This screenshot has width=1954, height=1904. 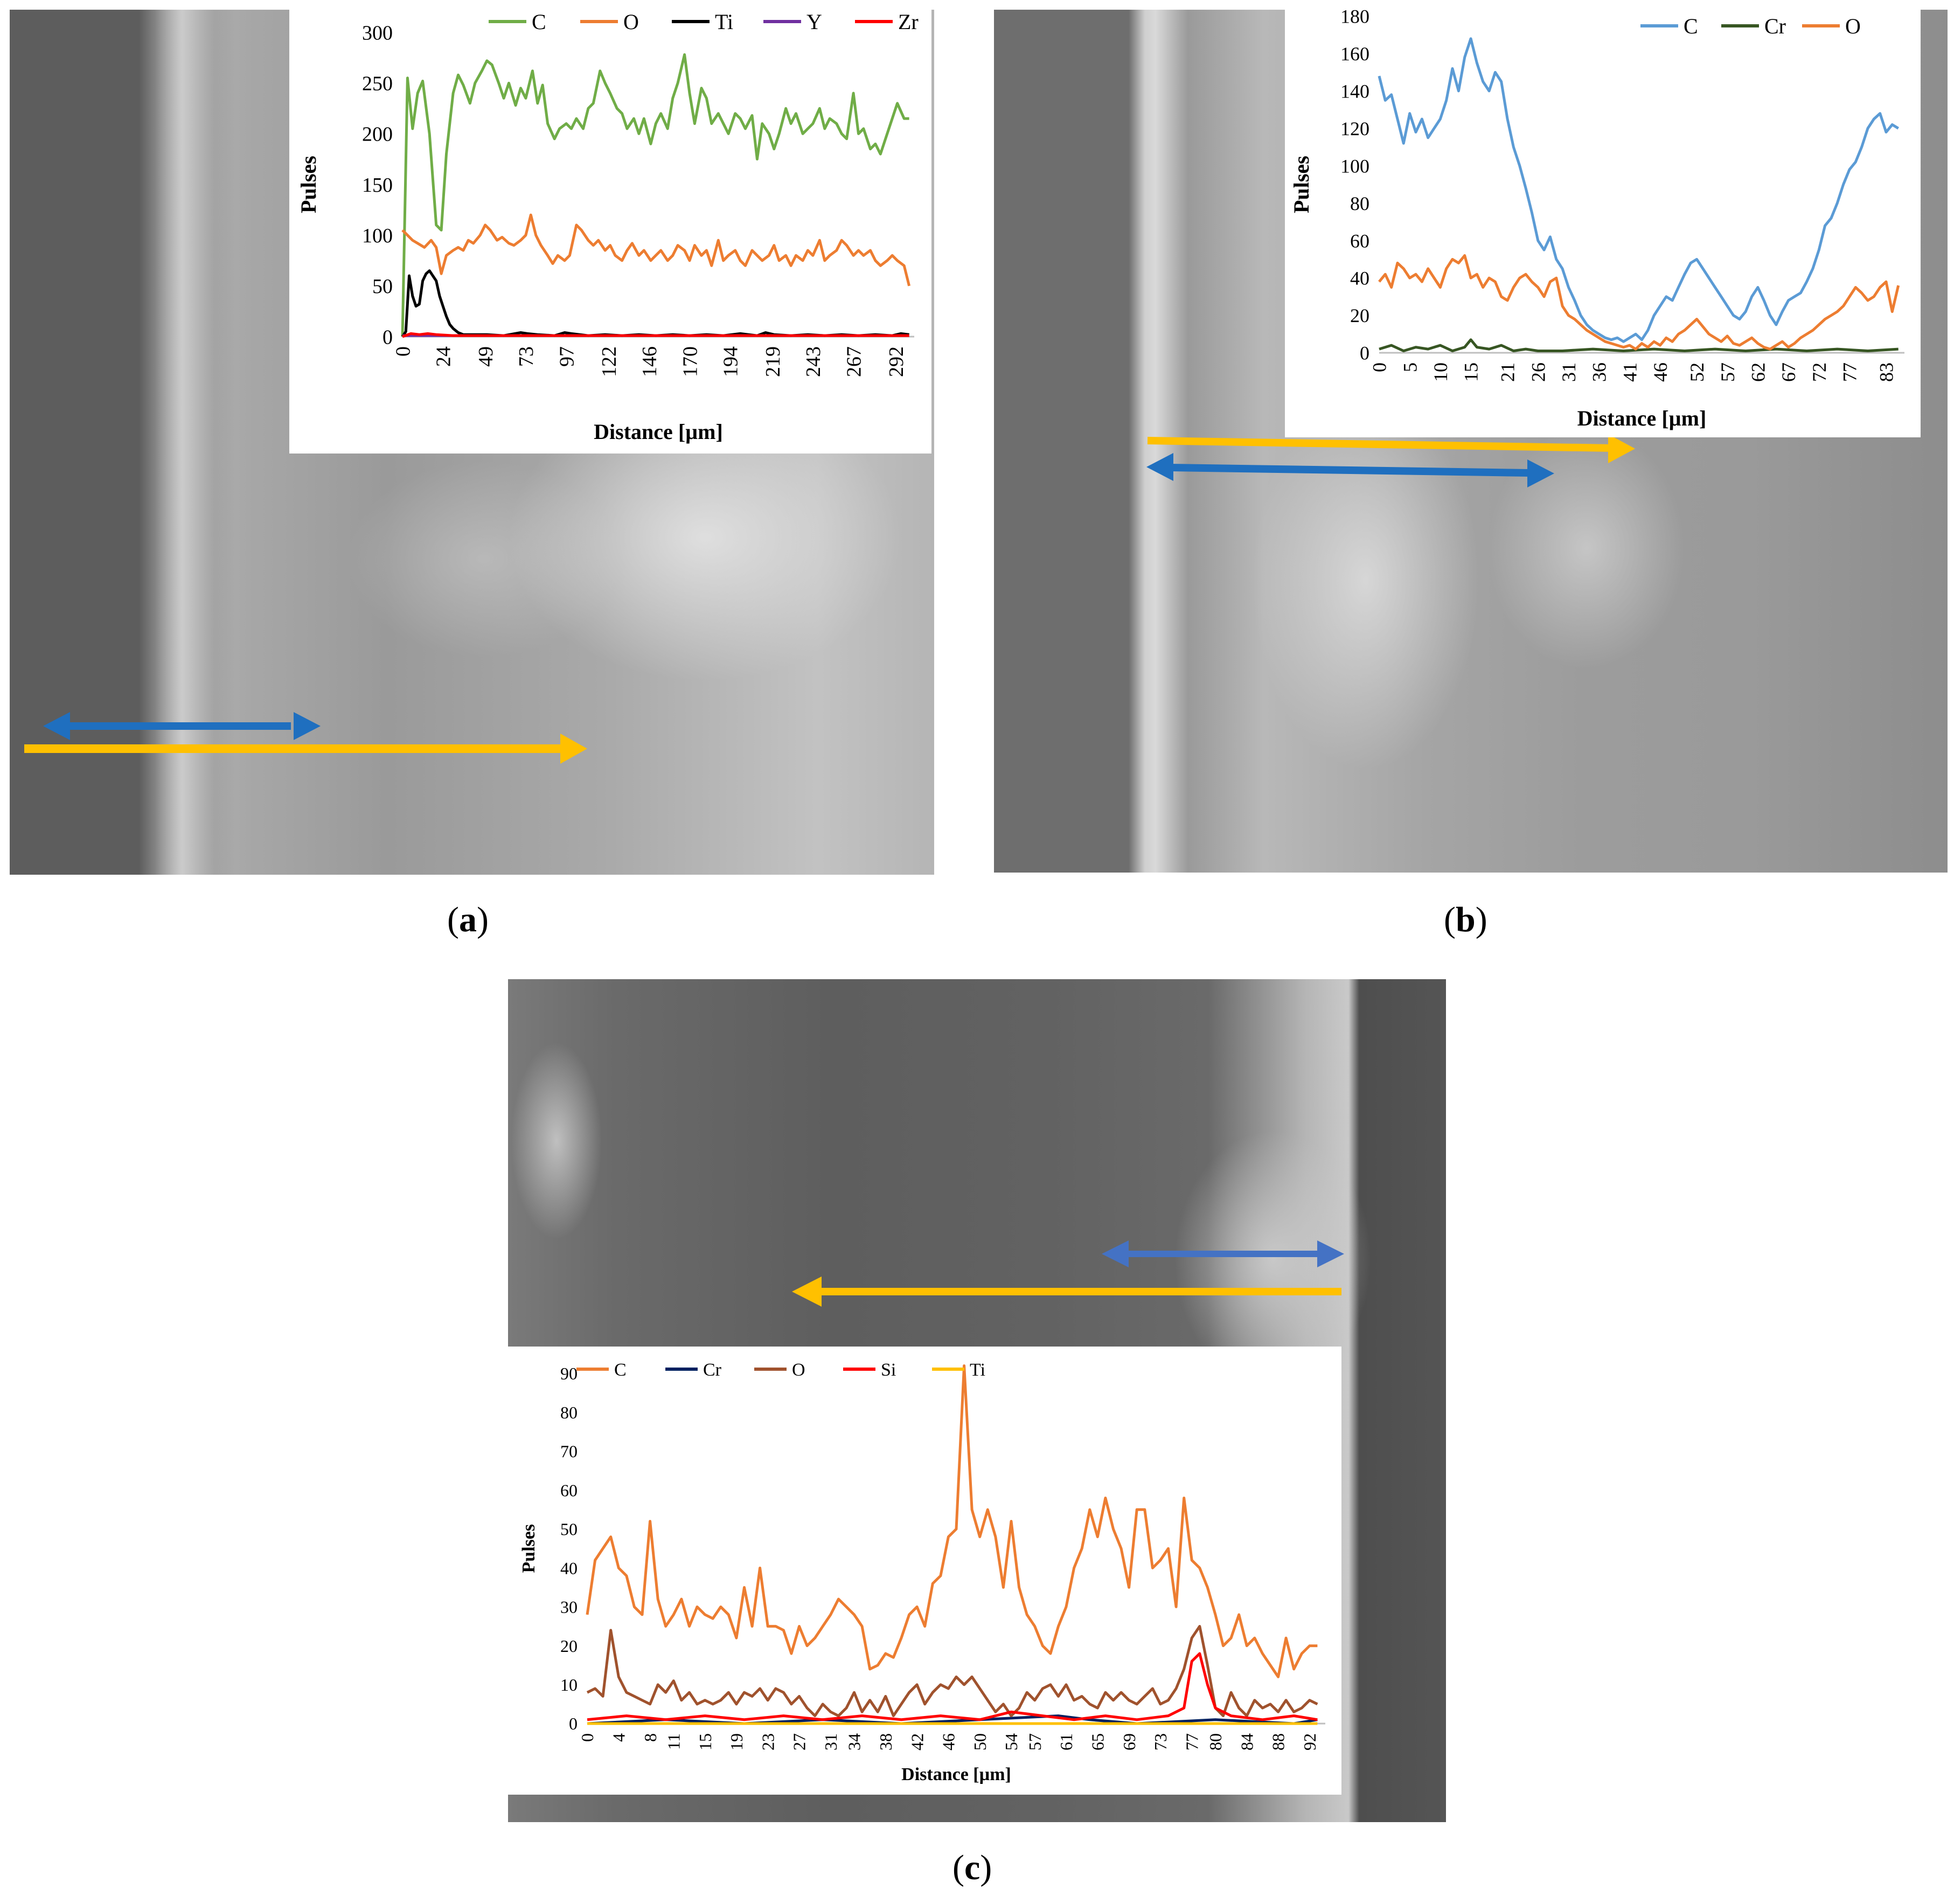 What do you see at coordinates (377, 84) in the screenshot?
I see `y-tick-label: 250` at bounding box center [377, 84].